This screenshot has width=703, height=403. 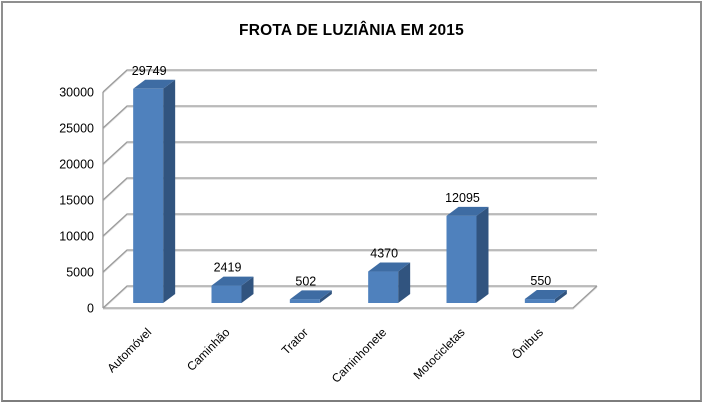 I want to click on data-label-caminhao: 2419, so click(x=228, y=268).